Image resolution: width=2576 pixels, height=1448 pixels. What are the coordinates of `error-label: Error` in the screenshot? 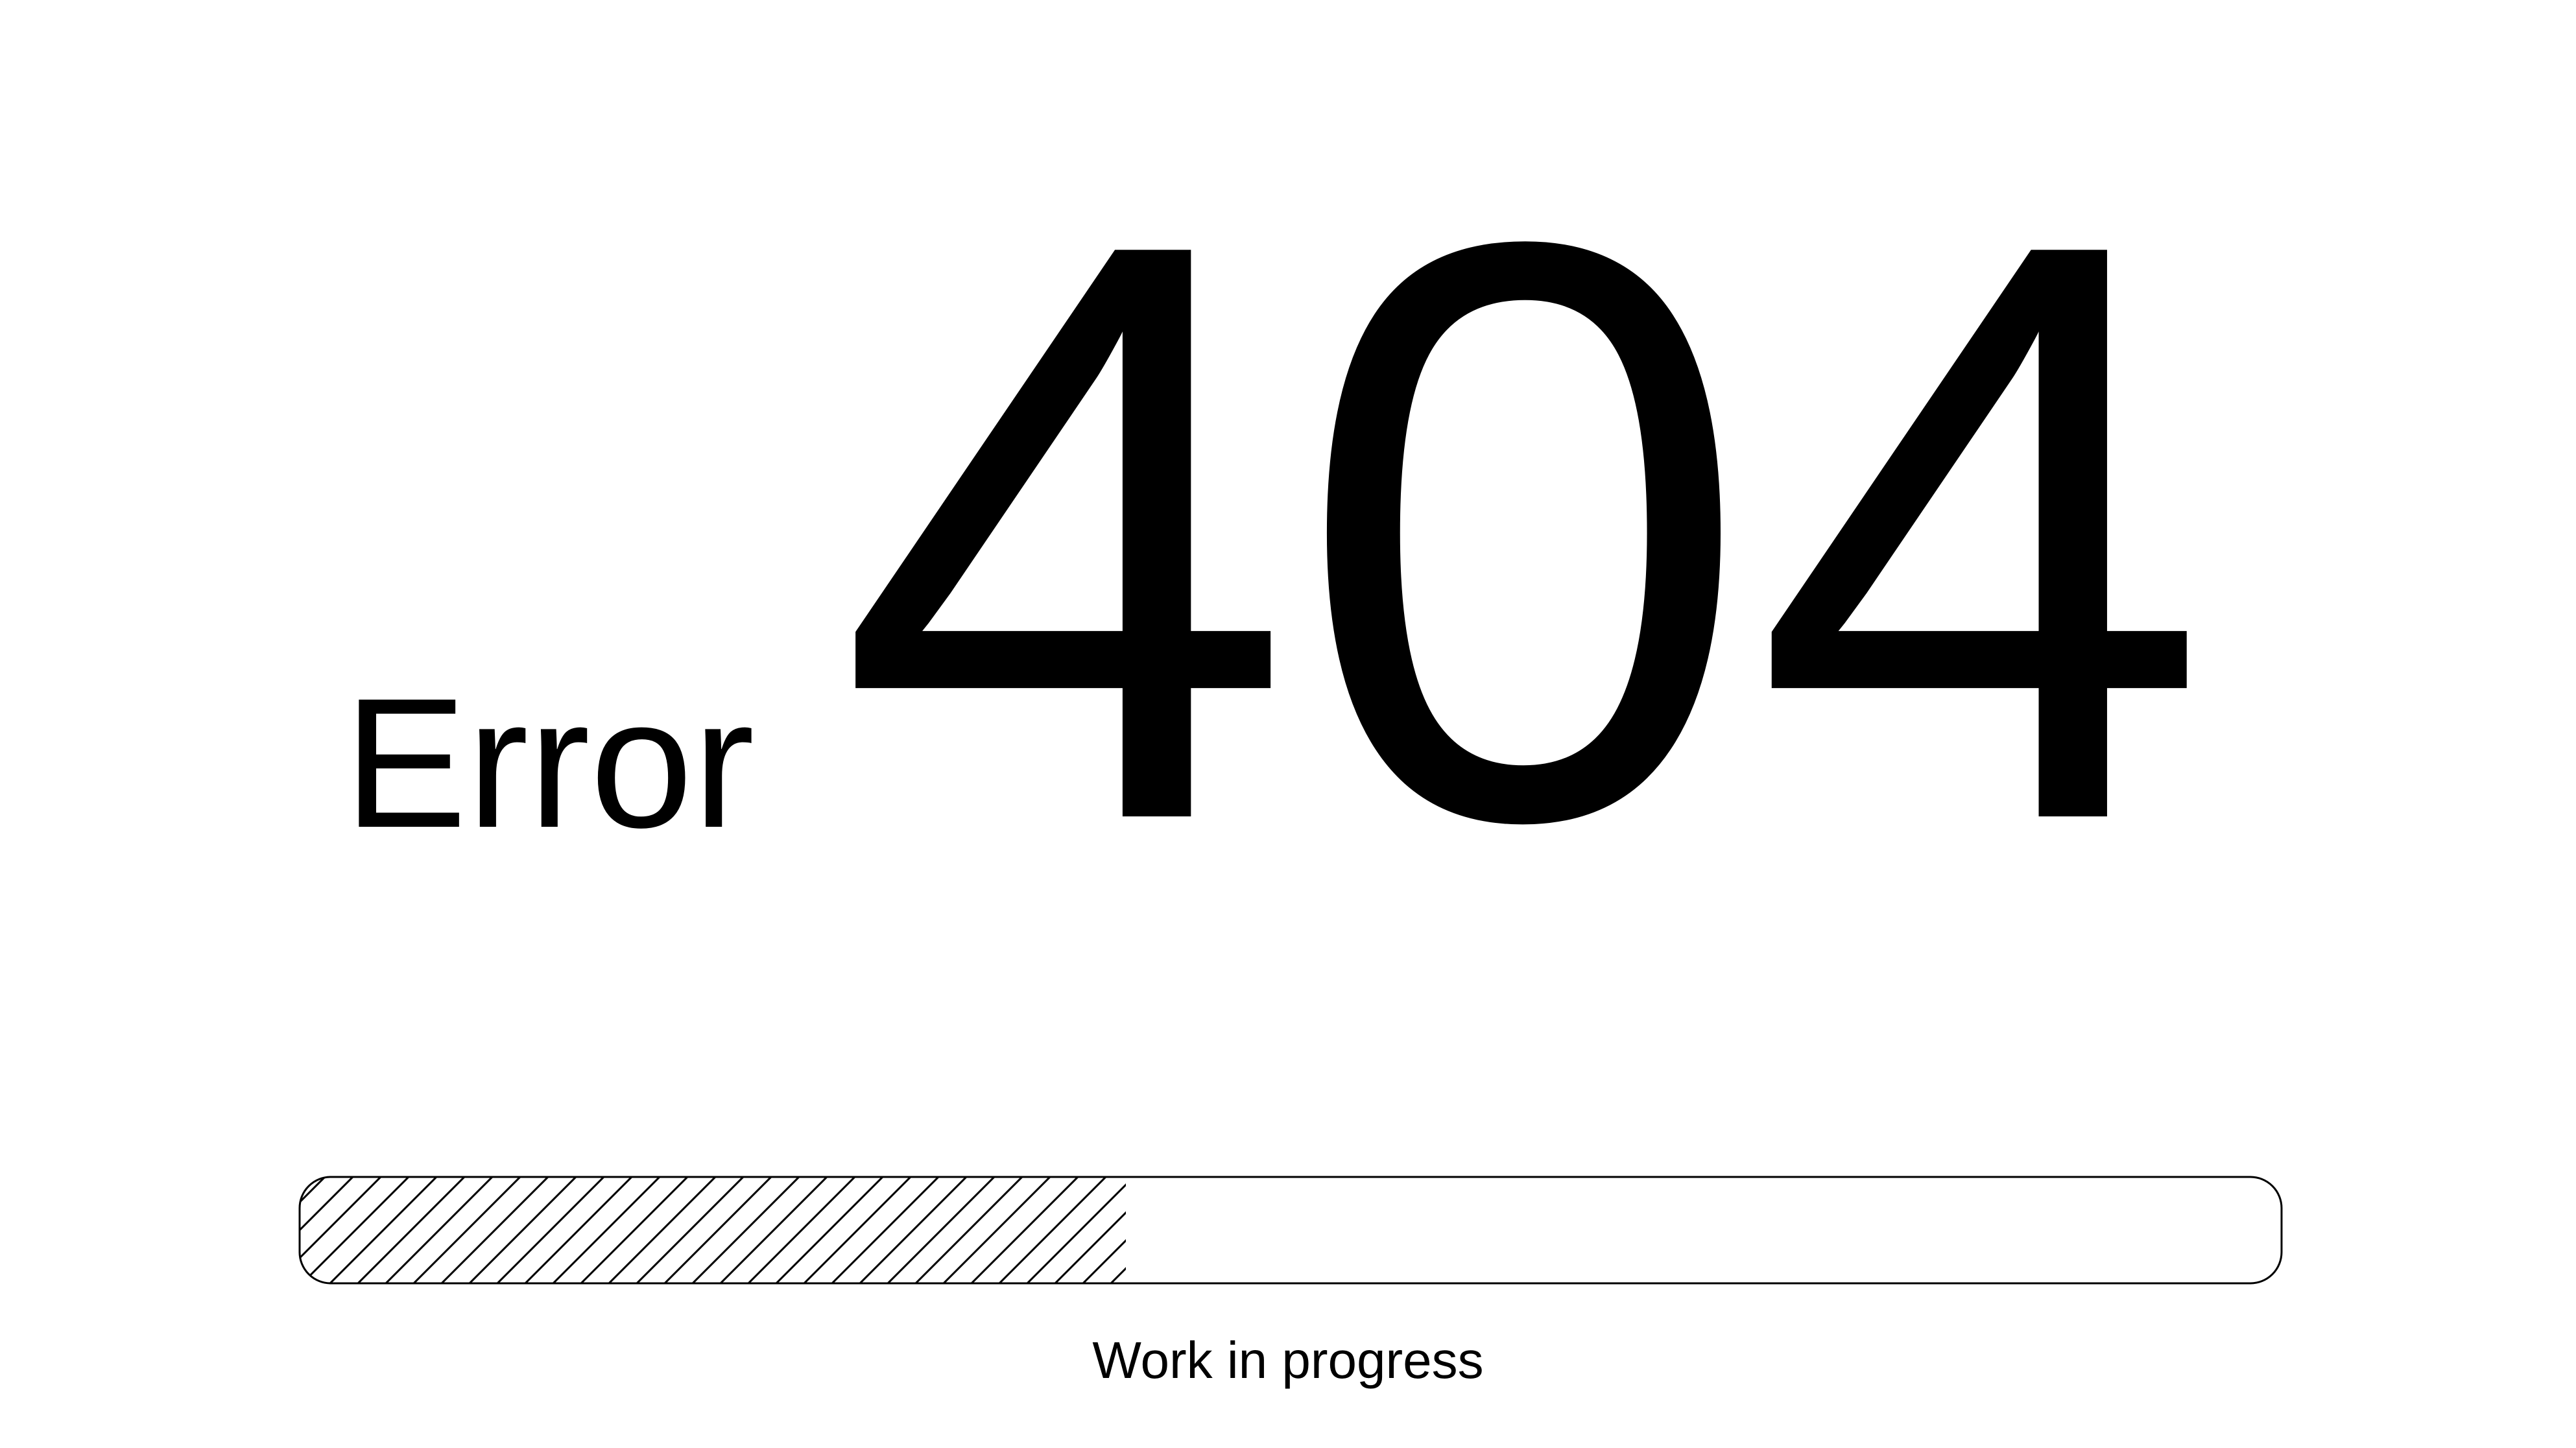 It's located at (549, 763).